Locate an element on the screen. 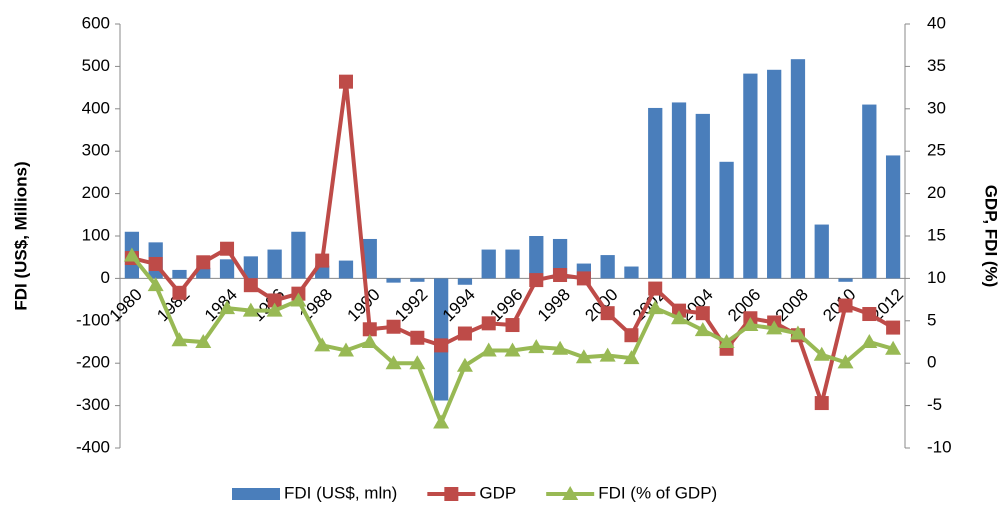  y2-axis-title: GDP, FDI (%) is located at coordinates (991, 236).